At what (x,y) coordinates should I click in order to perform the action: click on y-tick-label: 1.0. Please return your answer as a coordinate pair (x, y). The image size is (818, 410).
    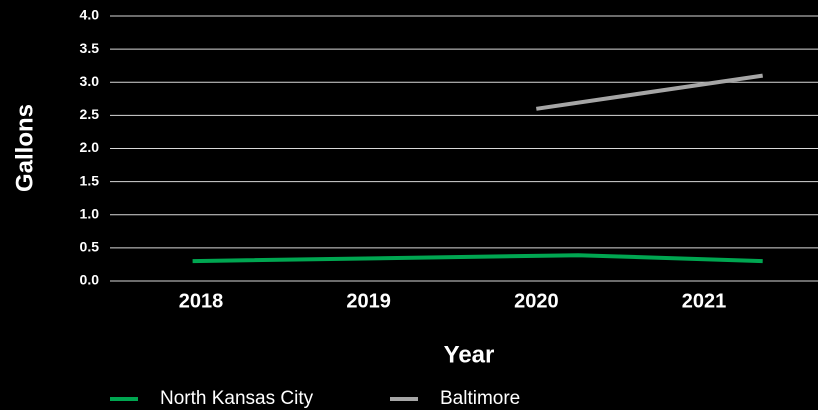
    Looking at the image, I should click on (90, 213).